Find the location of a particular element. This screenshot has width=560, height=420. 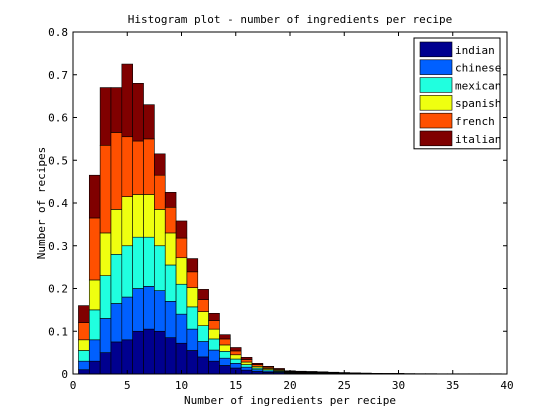

y-tick-label: 0.7 is located at coordinates (58, 75).